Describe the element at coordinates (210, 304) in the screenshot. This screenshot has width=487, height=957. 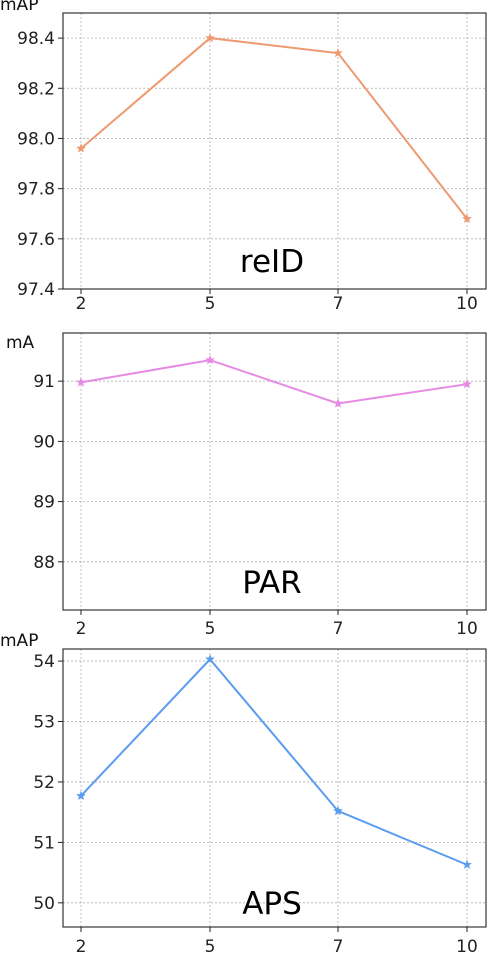
I see `reid-xtick-label: 5` at that location.